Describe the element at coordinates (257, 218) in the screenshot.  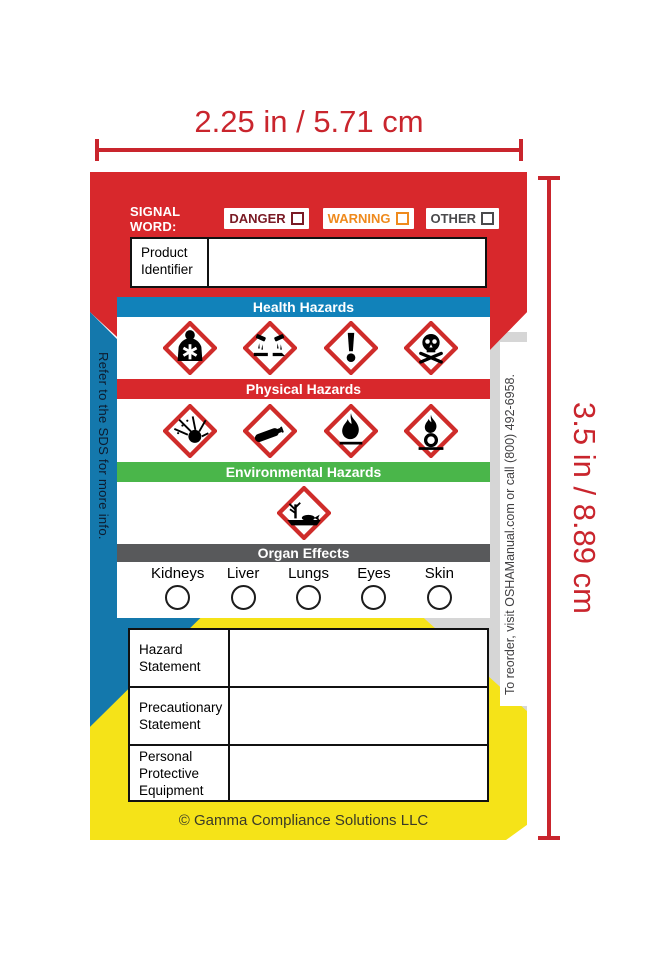
I see `danger-label: DANGER` at that location.